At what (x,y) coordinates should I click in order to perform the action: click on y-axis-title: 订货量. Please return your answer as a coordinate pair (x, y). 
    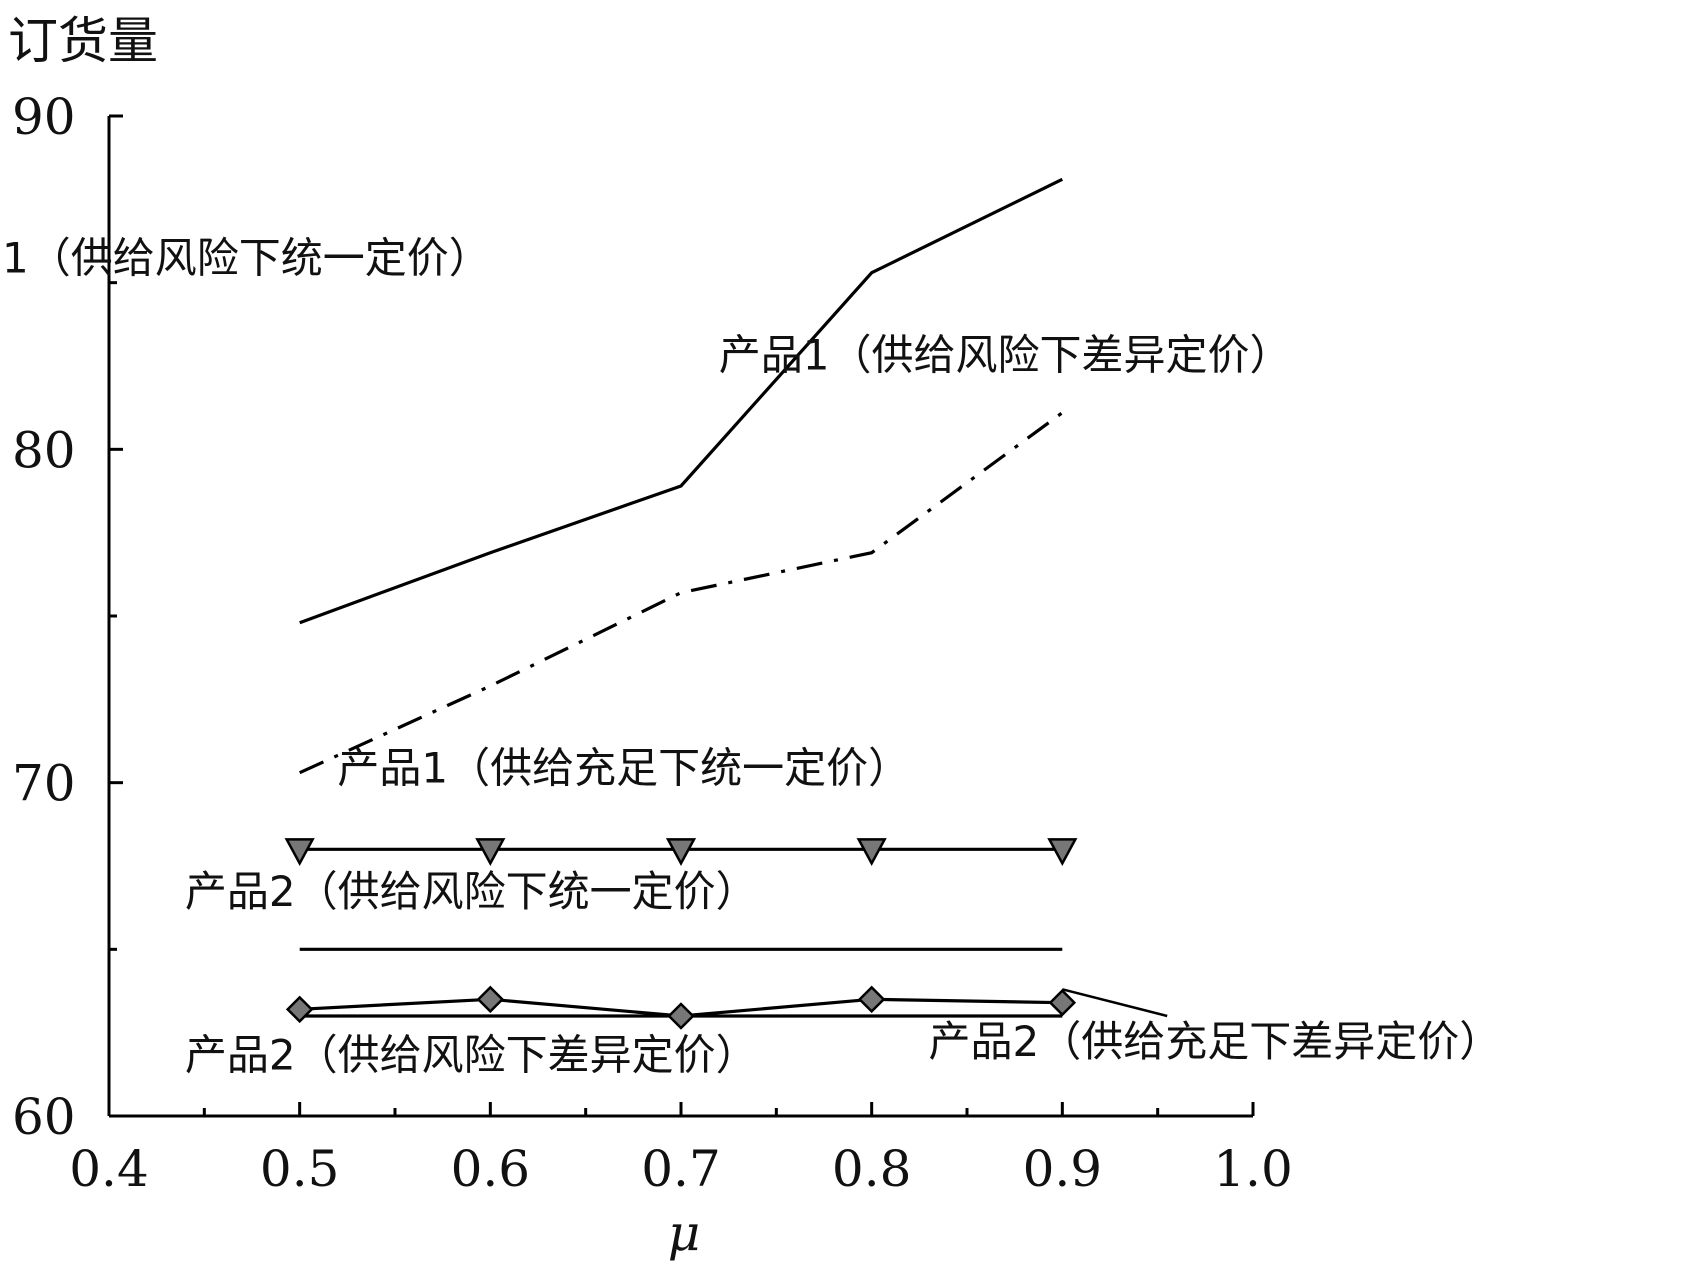
    Looking at the image, I should click on (83, 41).